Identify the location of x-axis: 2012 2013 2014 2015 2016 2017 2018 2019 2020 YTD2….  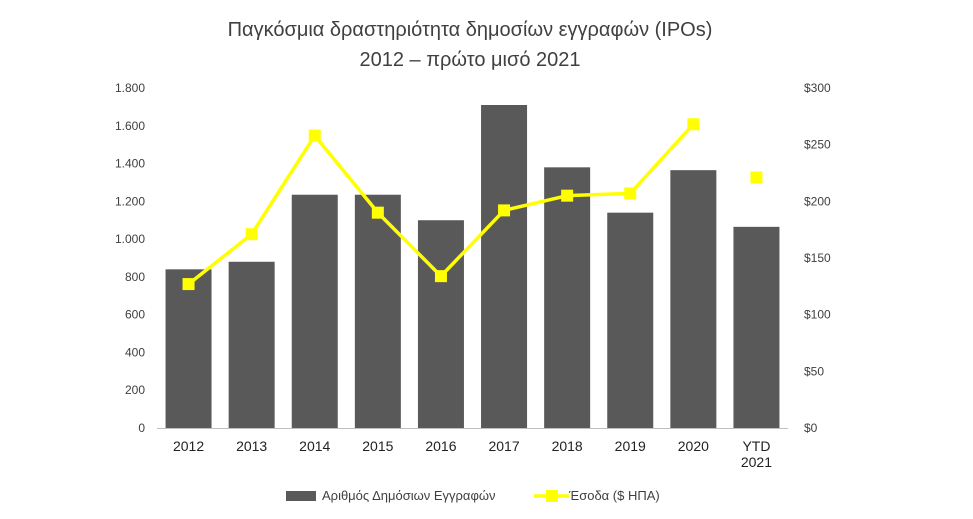
(472, 454).